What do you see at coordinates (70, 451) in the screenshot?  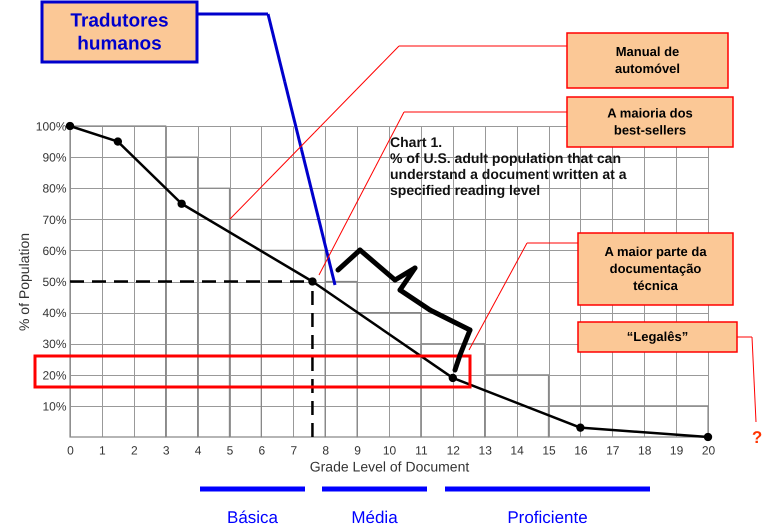 I see `x-tick-label: 0` at bounding box center [70, 451].